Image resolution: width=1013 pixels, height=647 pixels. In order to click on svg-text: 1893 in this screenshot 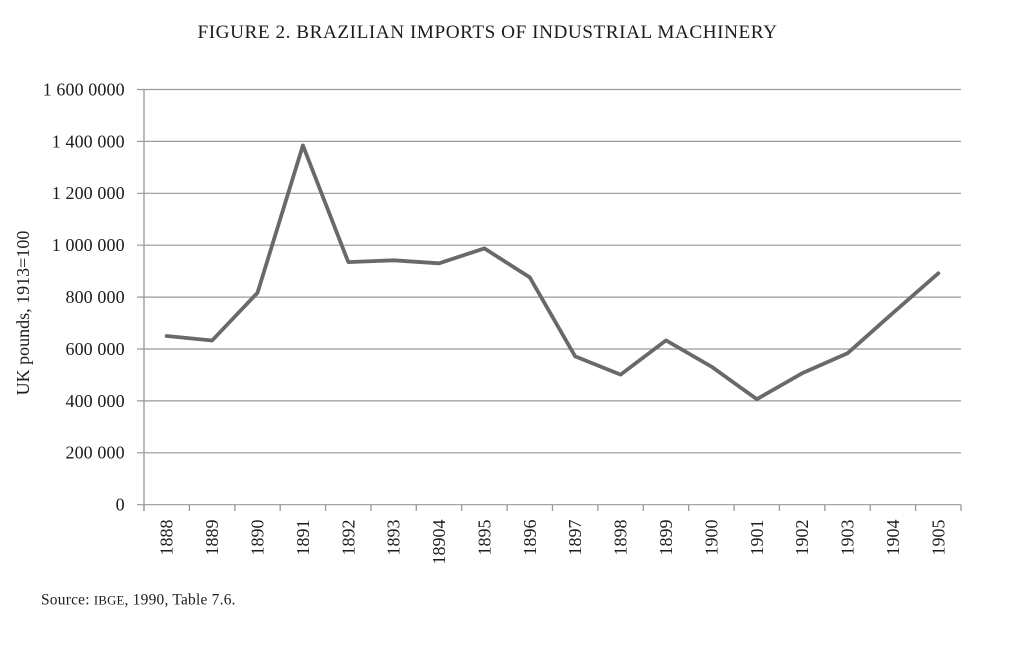, I will do `click(394, 538)`.